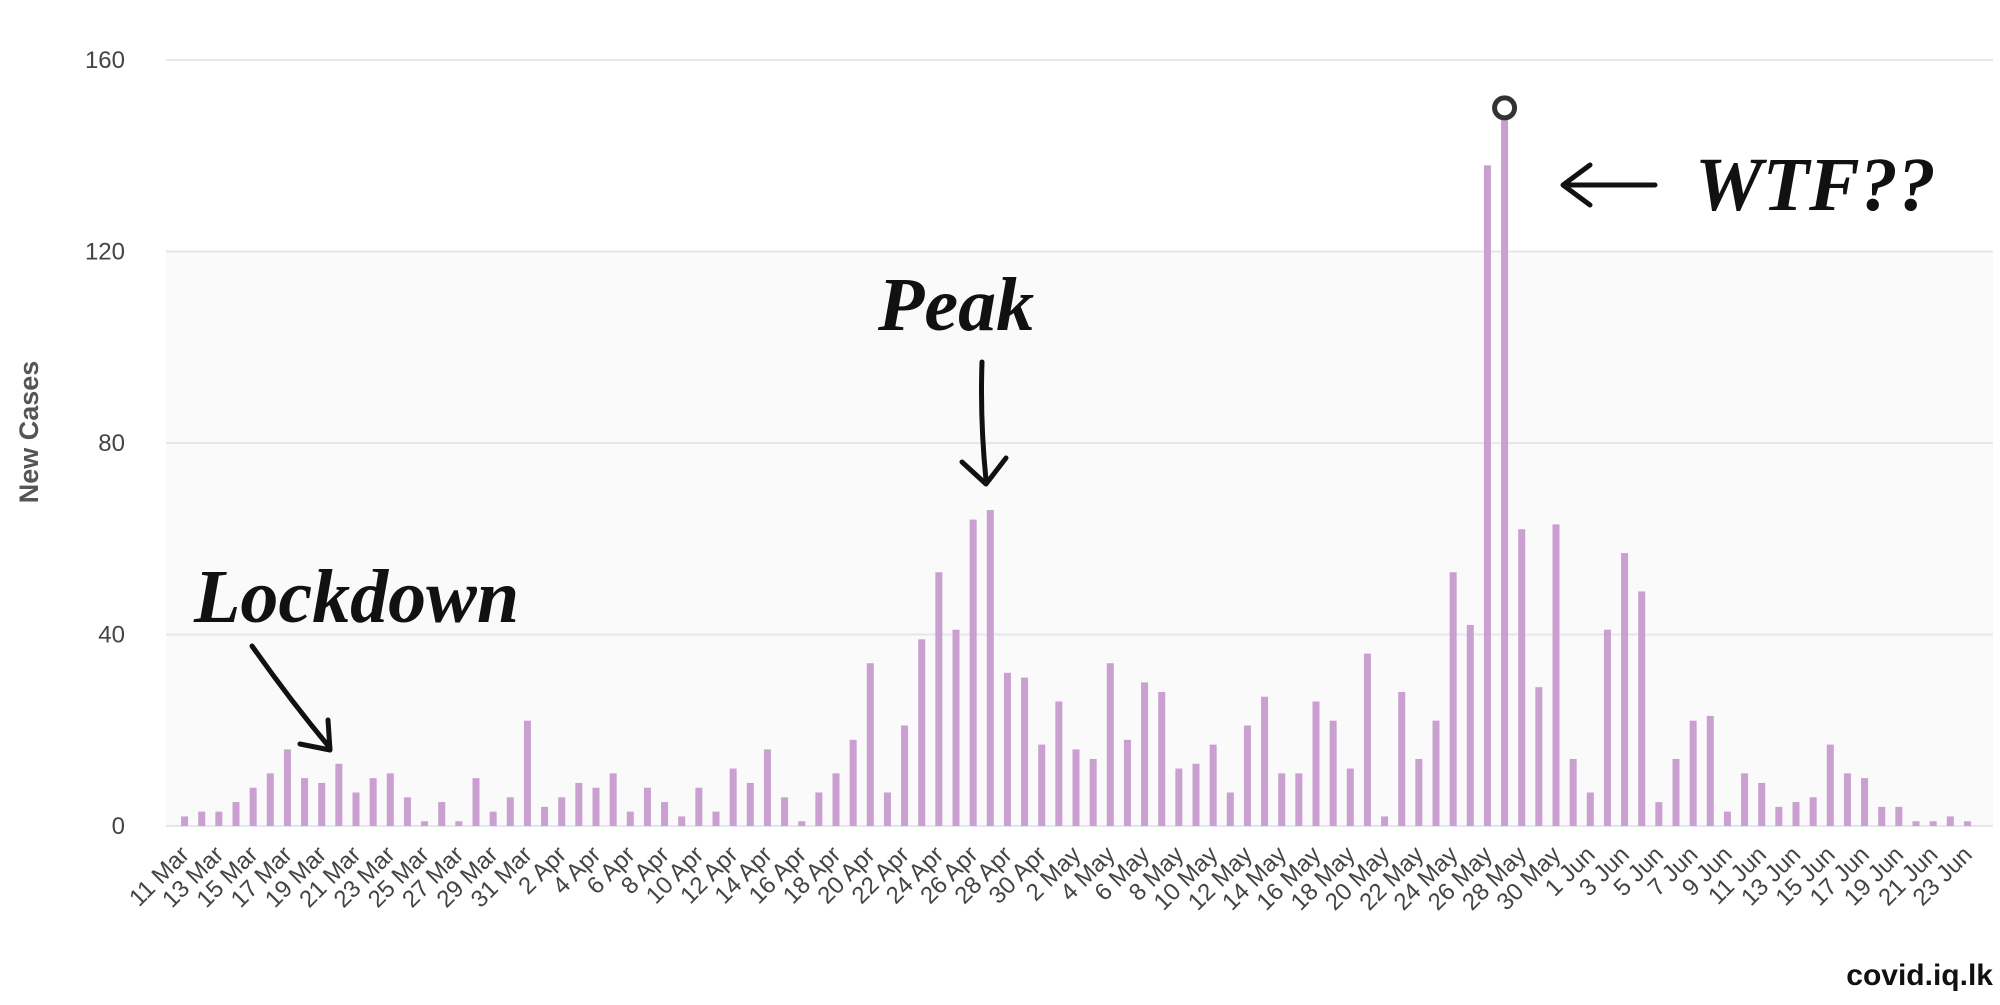  I want to click on y-tick-label: 40, so click(111, 635).